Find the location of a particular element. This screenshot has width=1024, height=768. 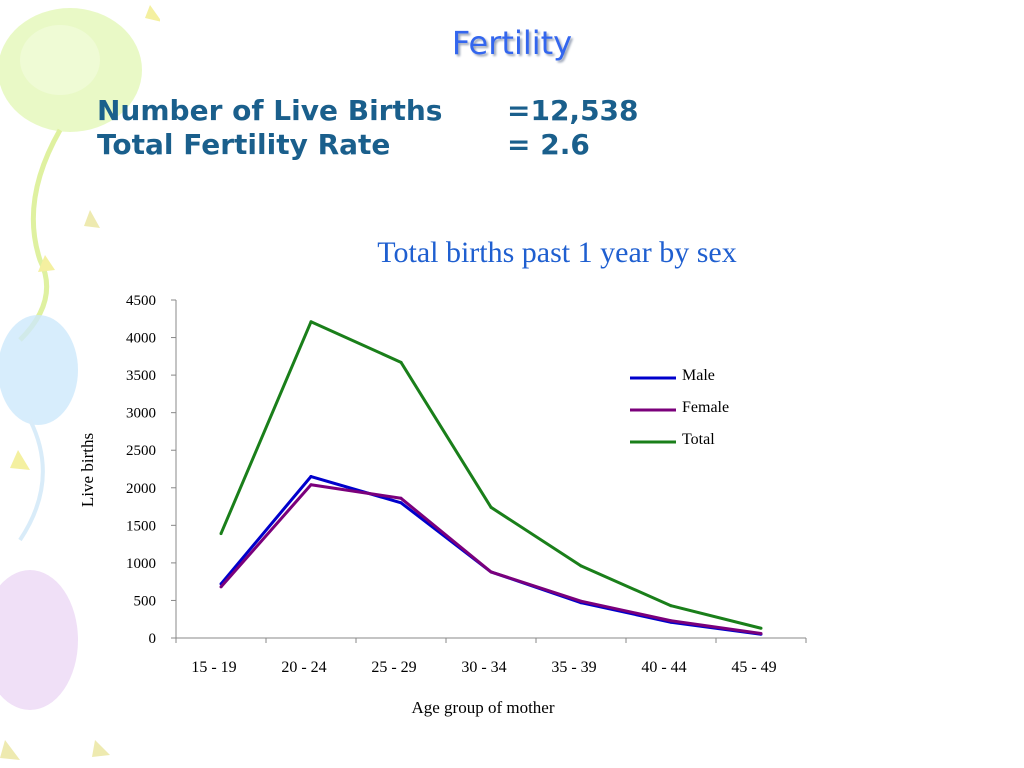

x-tick-label: 20 - 24 is located at coordinates (303, 667).